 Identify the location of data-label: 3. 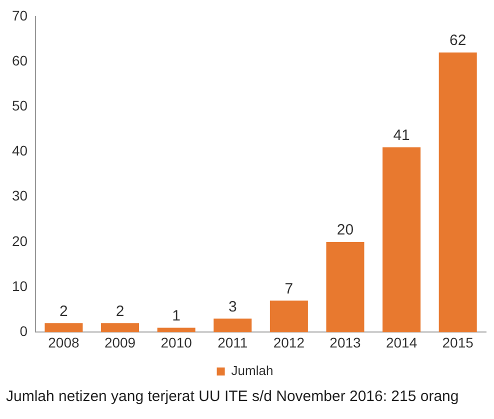
(232, 307).